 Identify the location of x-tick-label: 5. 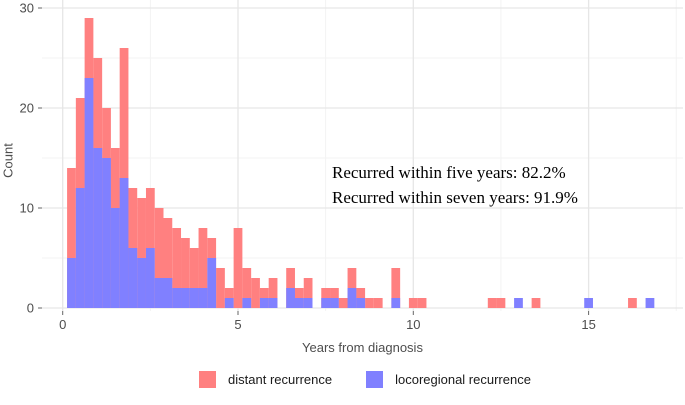
(238, 324).